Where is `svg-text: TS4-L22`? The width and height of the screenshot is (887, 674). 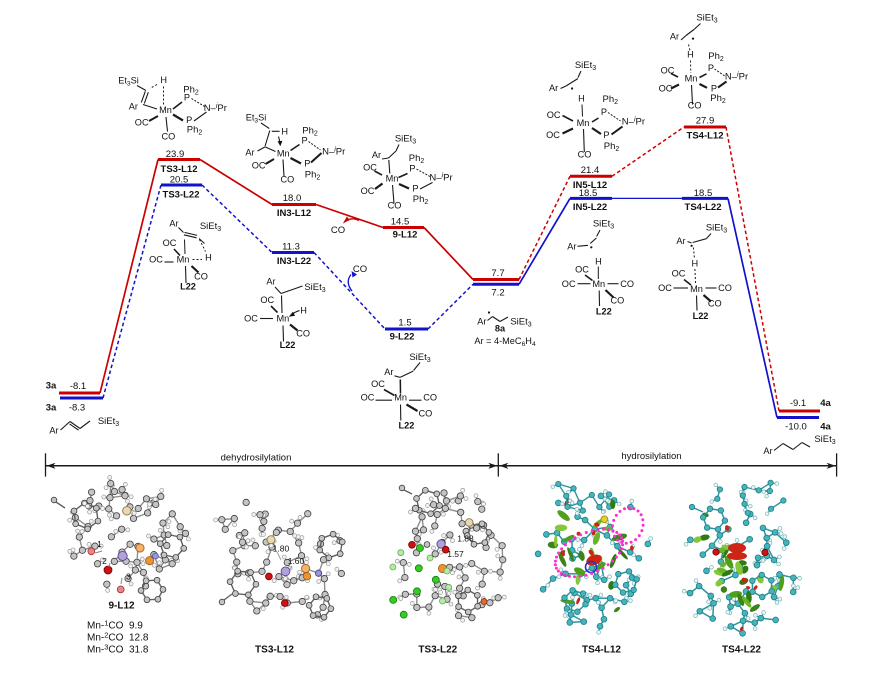
svg-text: TS4-L22 is located at coordinates (741, 650).